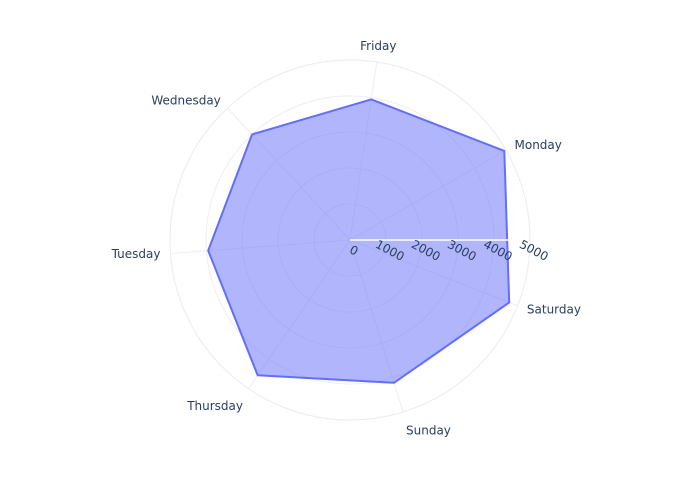  I want to click on category-label-wednesday: Wednesday, so click(185, 101).